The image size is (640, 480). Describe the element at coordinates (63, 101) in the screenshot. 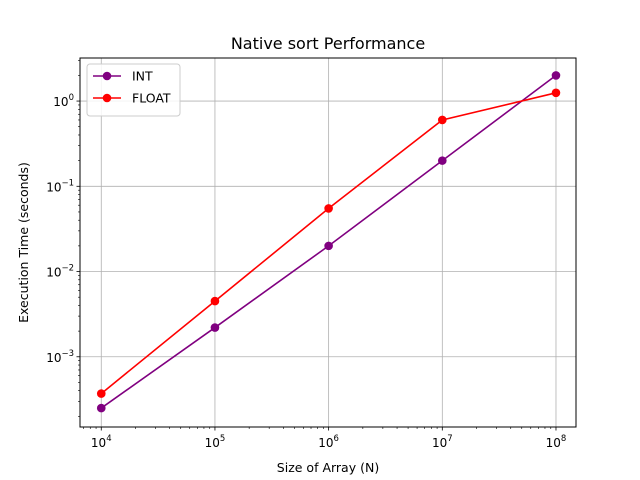

I see `y-tick-label: 10⁰` at that location.